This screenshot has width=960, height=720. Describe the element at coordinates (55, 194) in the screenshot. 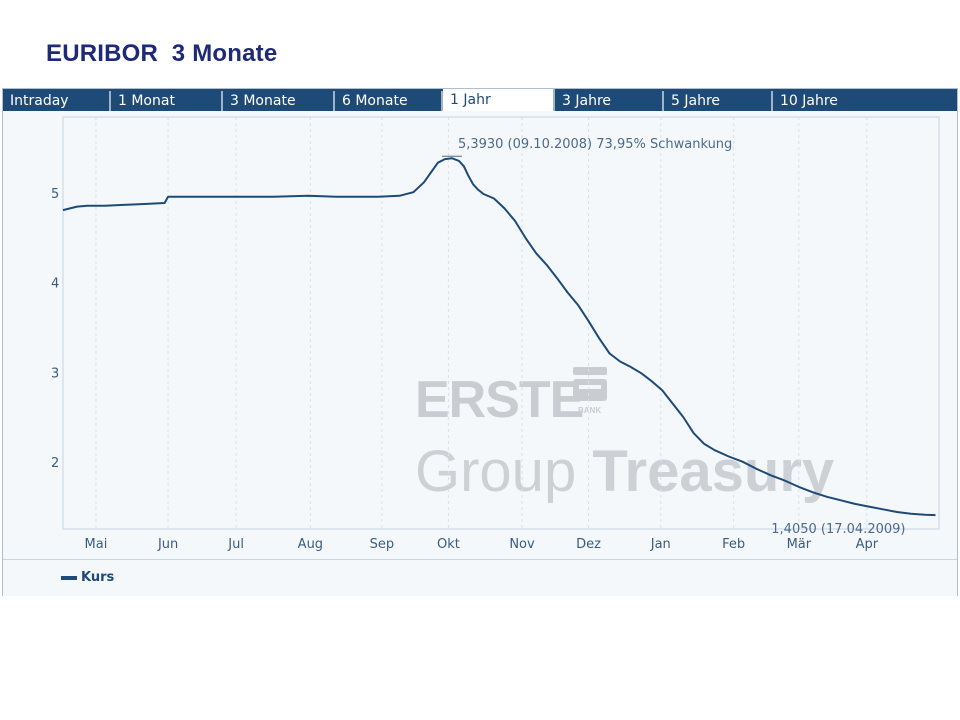

I see `y-tick-label: 5` at that location.